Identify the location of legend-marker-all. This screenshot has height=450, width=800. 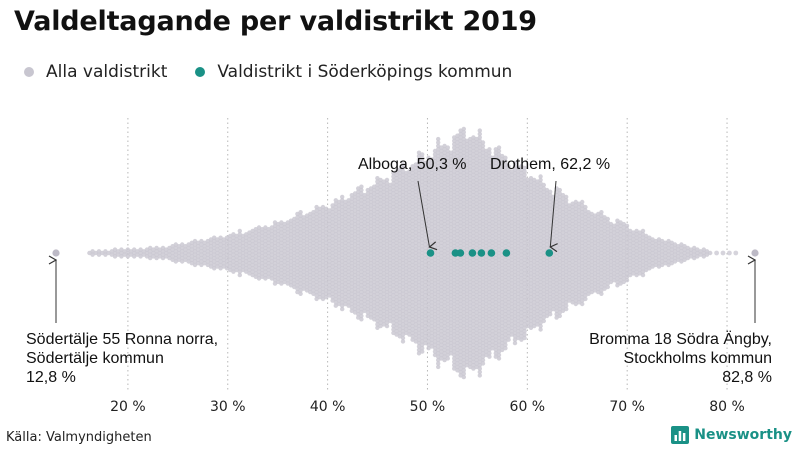
(29, 72).